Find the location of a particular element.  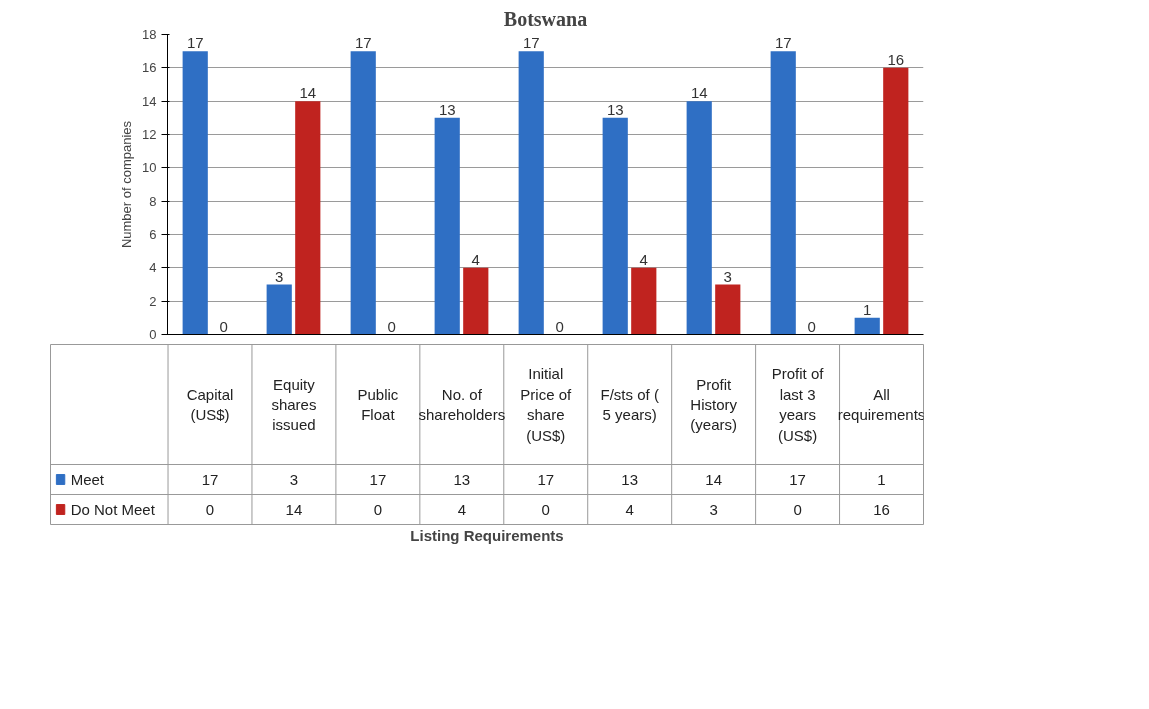

x-tick-label: Profit of last 3 years (US$) is located at coordinates (798, 404).